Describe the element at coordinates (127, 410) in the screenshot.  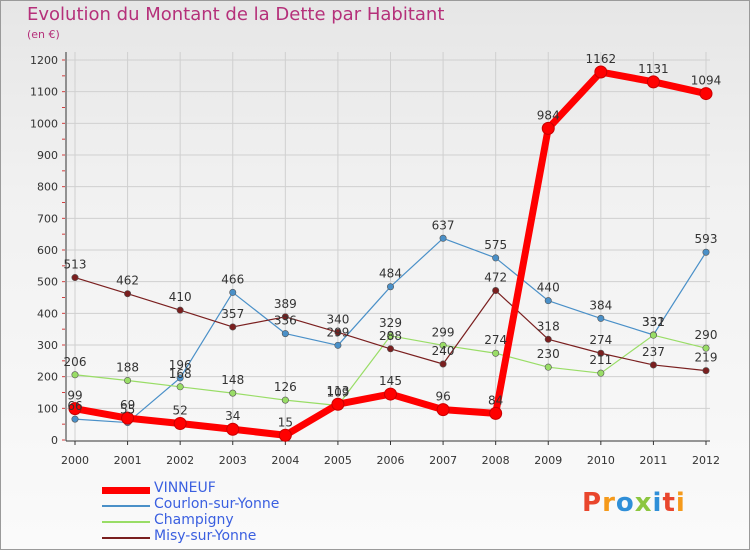
I see `data-label-courlon-sur-yonne: 55` at that location.